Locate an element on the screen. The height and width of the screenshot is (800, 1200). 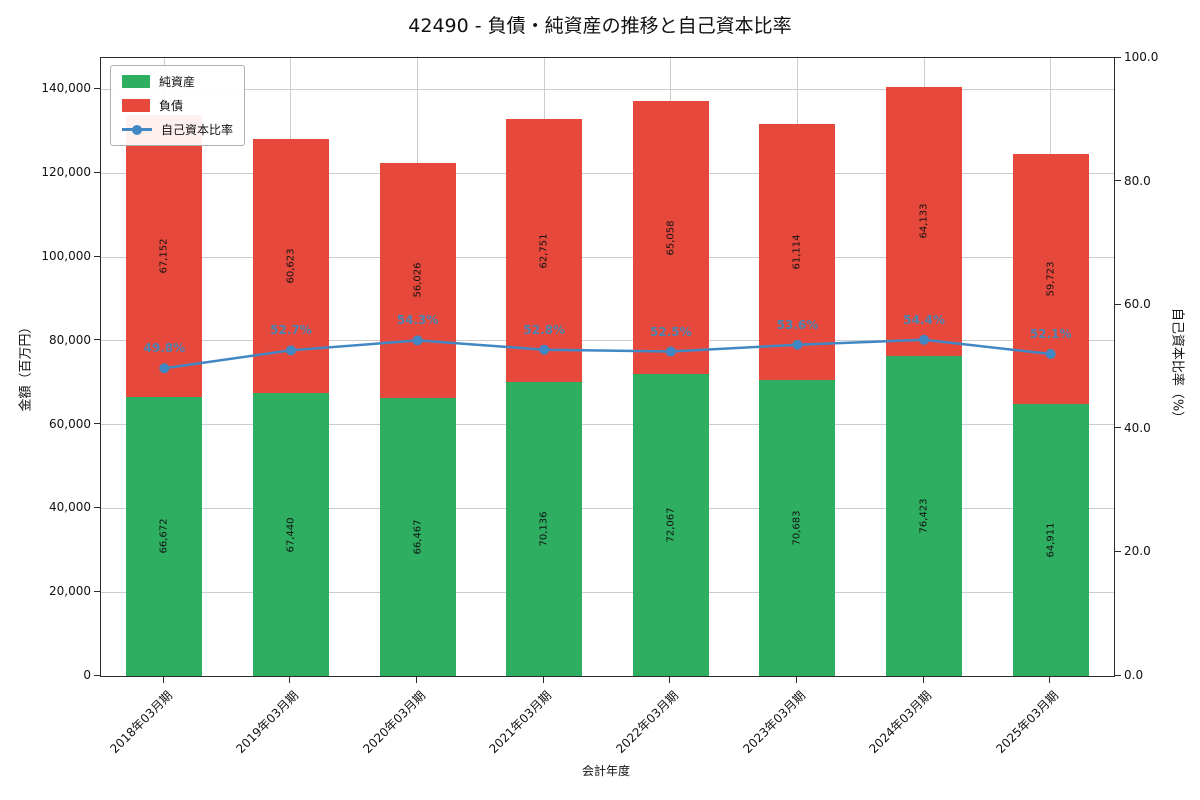
y-axis-tick-label: 20,000 is located at coordinates (70, 591).